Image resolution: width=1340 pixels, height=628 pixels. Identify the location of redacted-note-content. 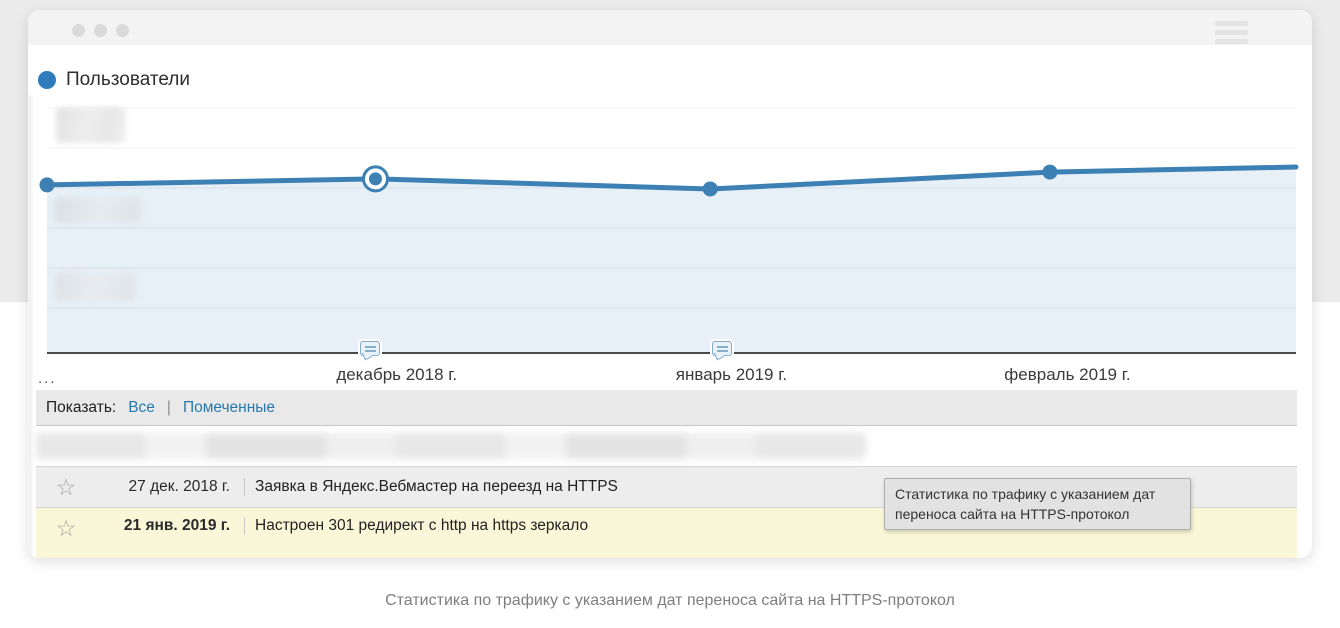
(451, 446).